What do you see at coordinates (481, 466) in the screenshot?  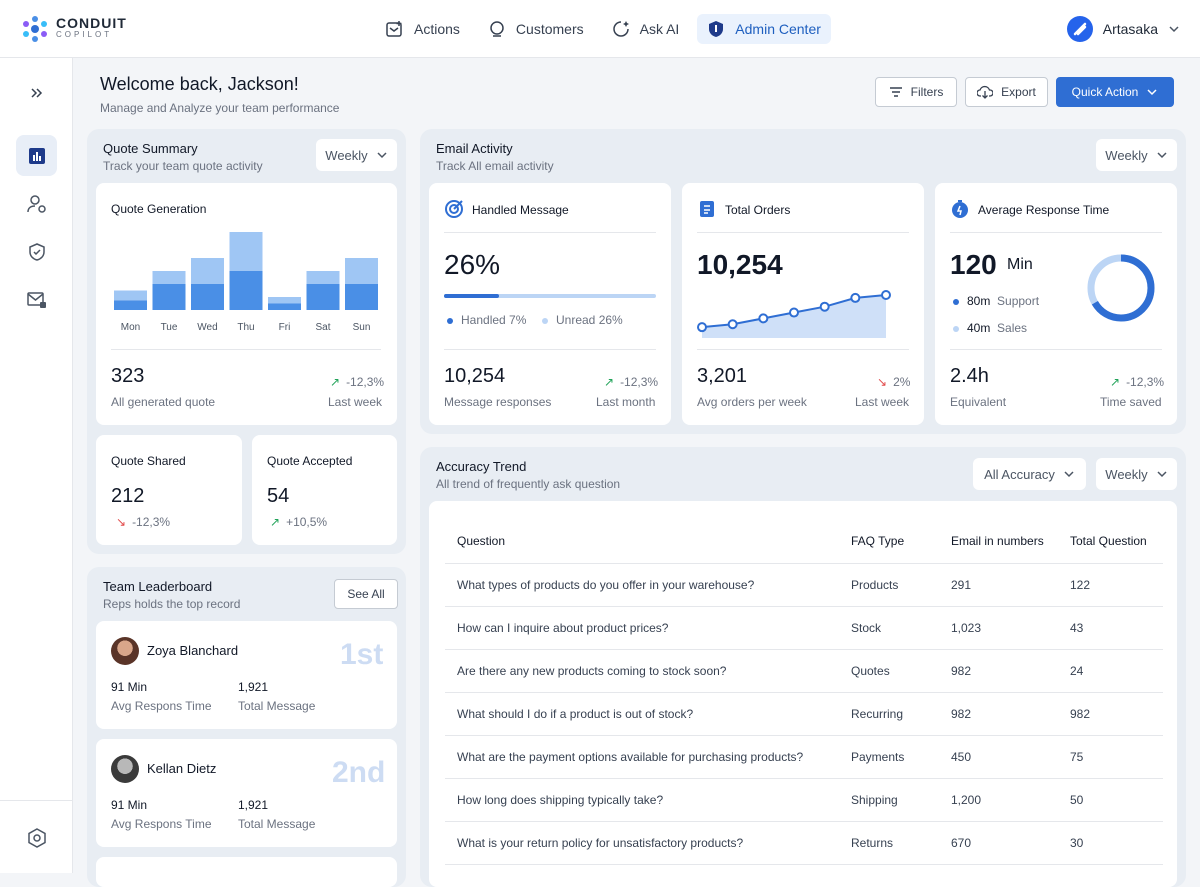 I see `accuracy-title: Accuracy Trend` at bounding box center [481, 466].